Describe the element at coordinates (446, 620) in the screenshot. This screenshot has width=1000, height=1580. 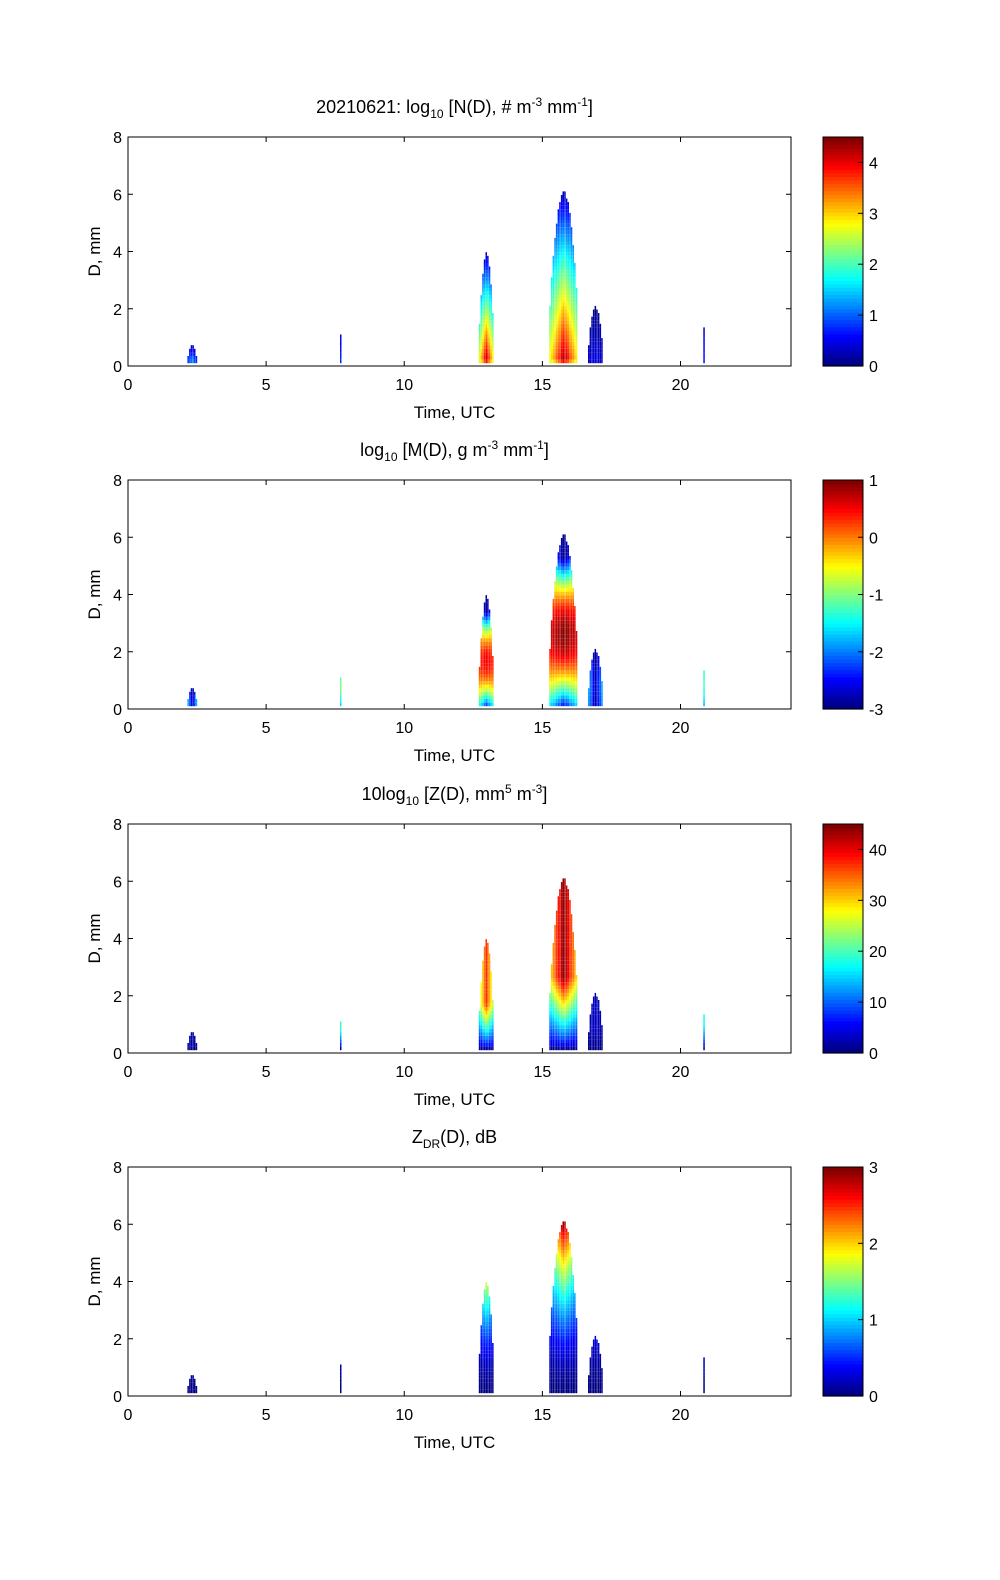
I see `heatmap-cells` at that location.